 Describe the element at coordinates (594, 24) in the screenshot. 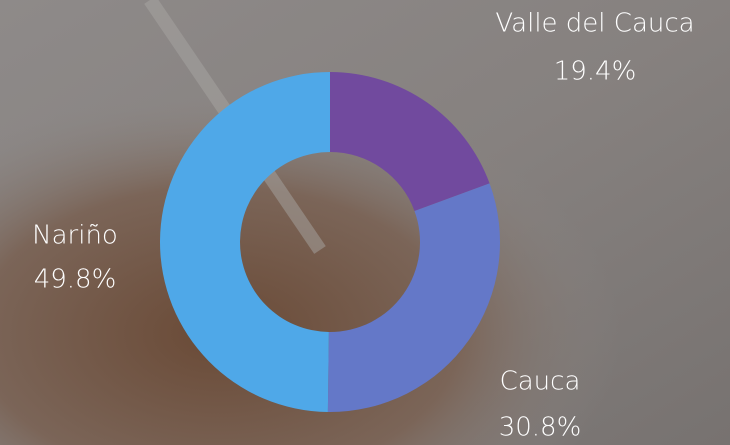

I see `category-label: Valle del Cauca` at that location.